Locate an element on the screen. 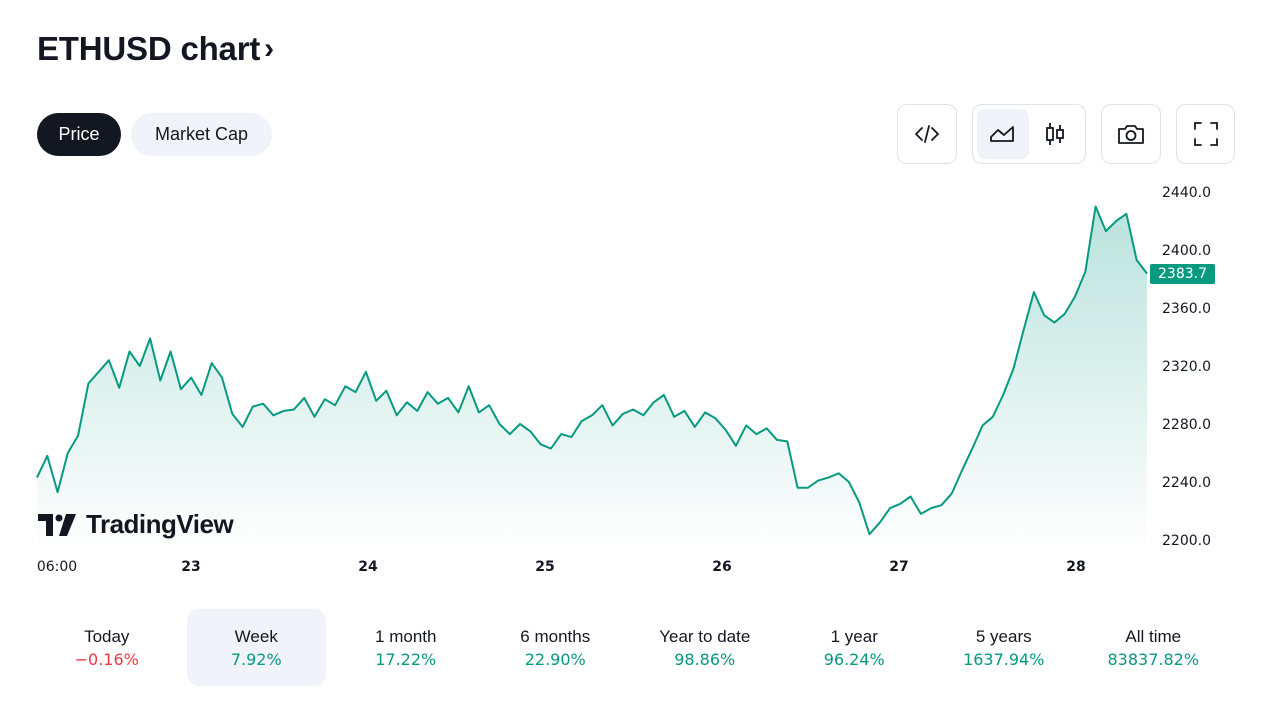 Image resolution: width=1280 pixels, height=720 pixels. area-chart-icon is located at coordinates (1002, 134).